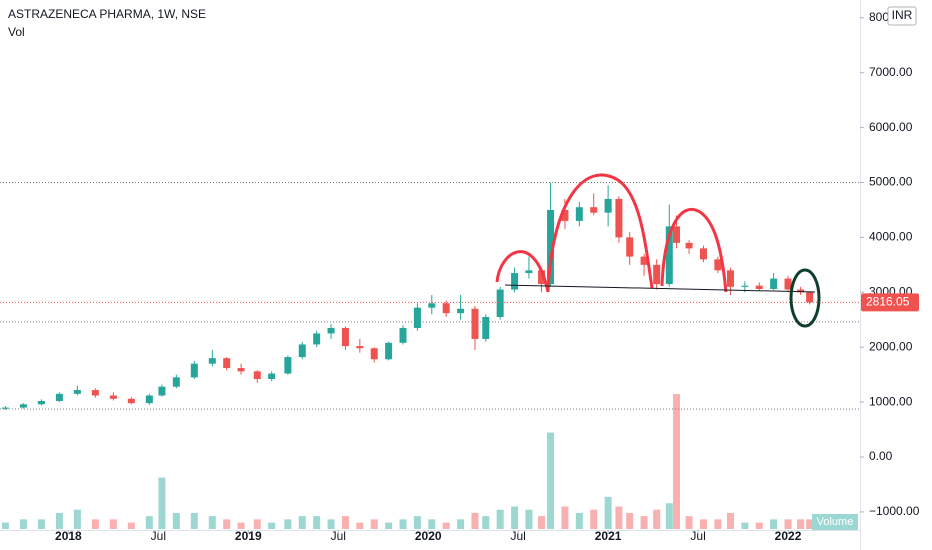 The height and width of the screenshot is (550, 932). Describe the element at coordinates (68, 536) in the screenshot. I see `x-tick-label: 2018` at that location.